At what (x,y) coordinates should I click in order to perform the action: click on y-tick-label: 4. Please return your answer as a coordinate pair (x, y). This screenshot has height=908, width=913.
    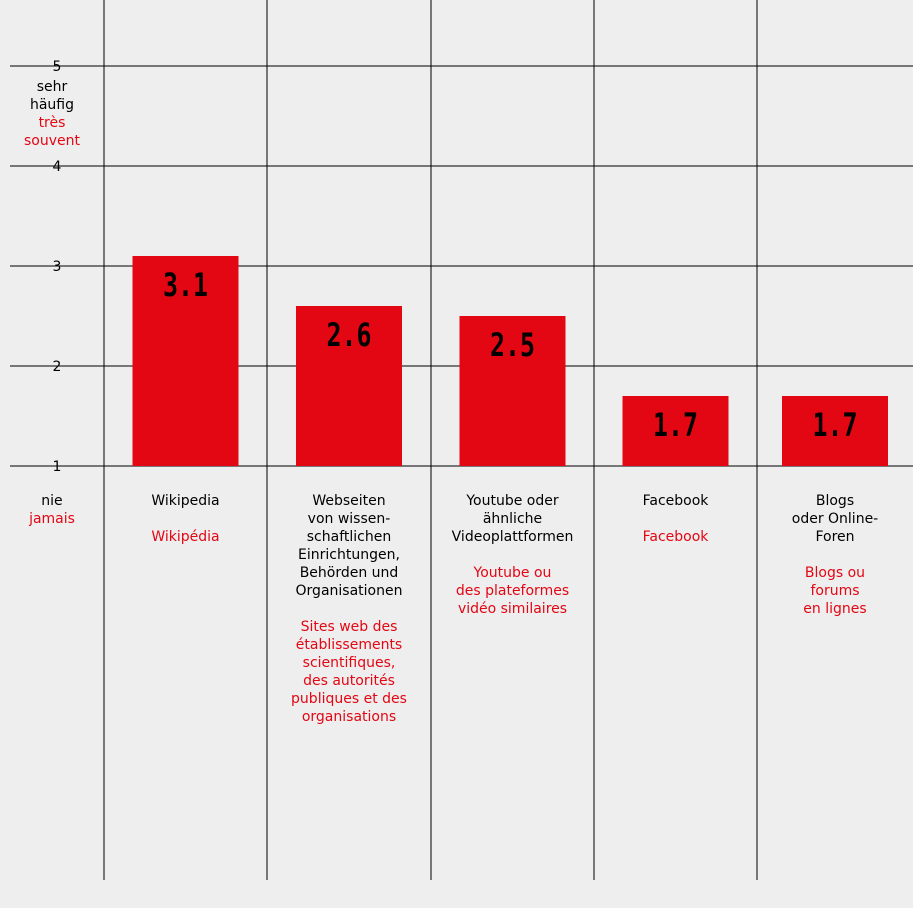
    Looking at the image, I should click on (57, 167).